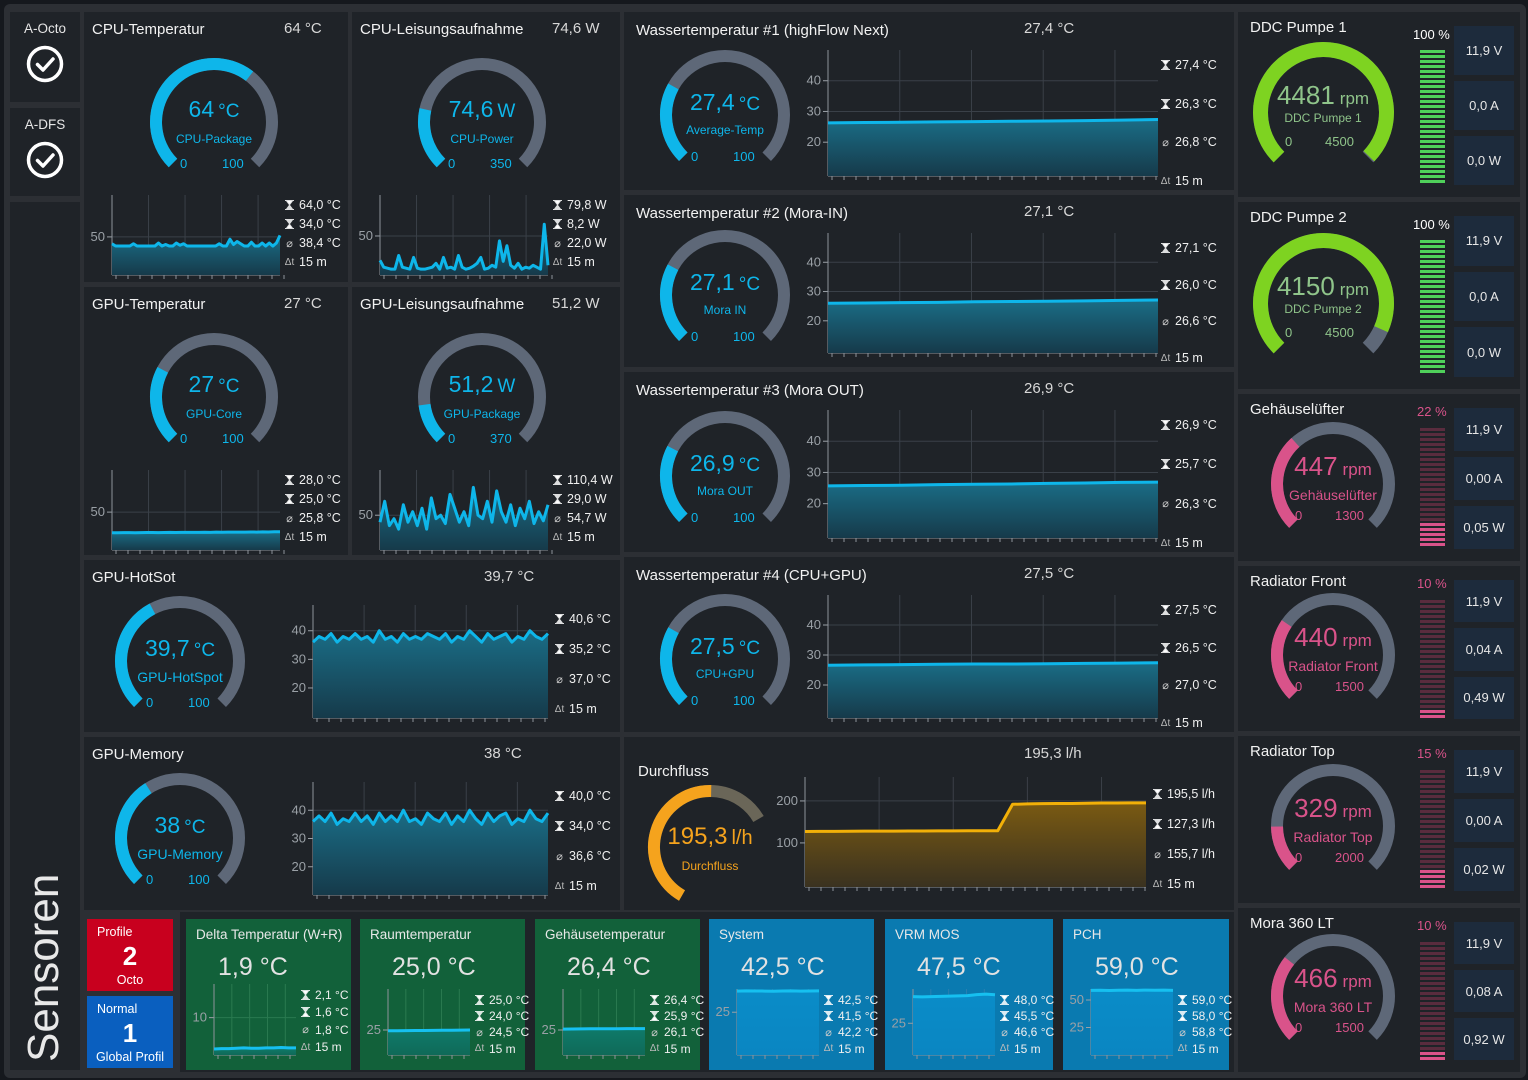 This screenshot has height=1080, width=1528. I want to click on profile-tile-octo: Profile 2 Octo, so click(130, 955).